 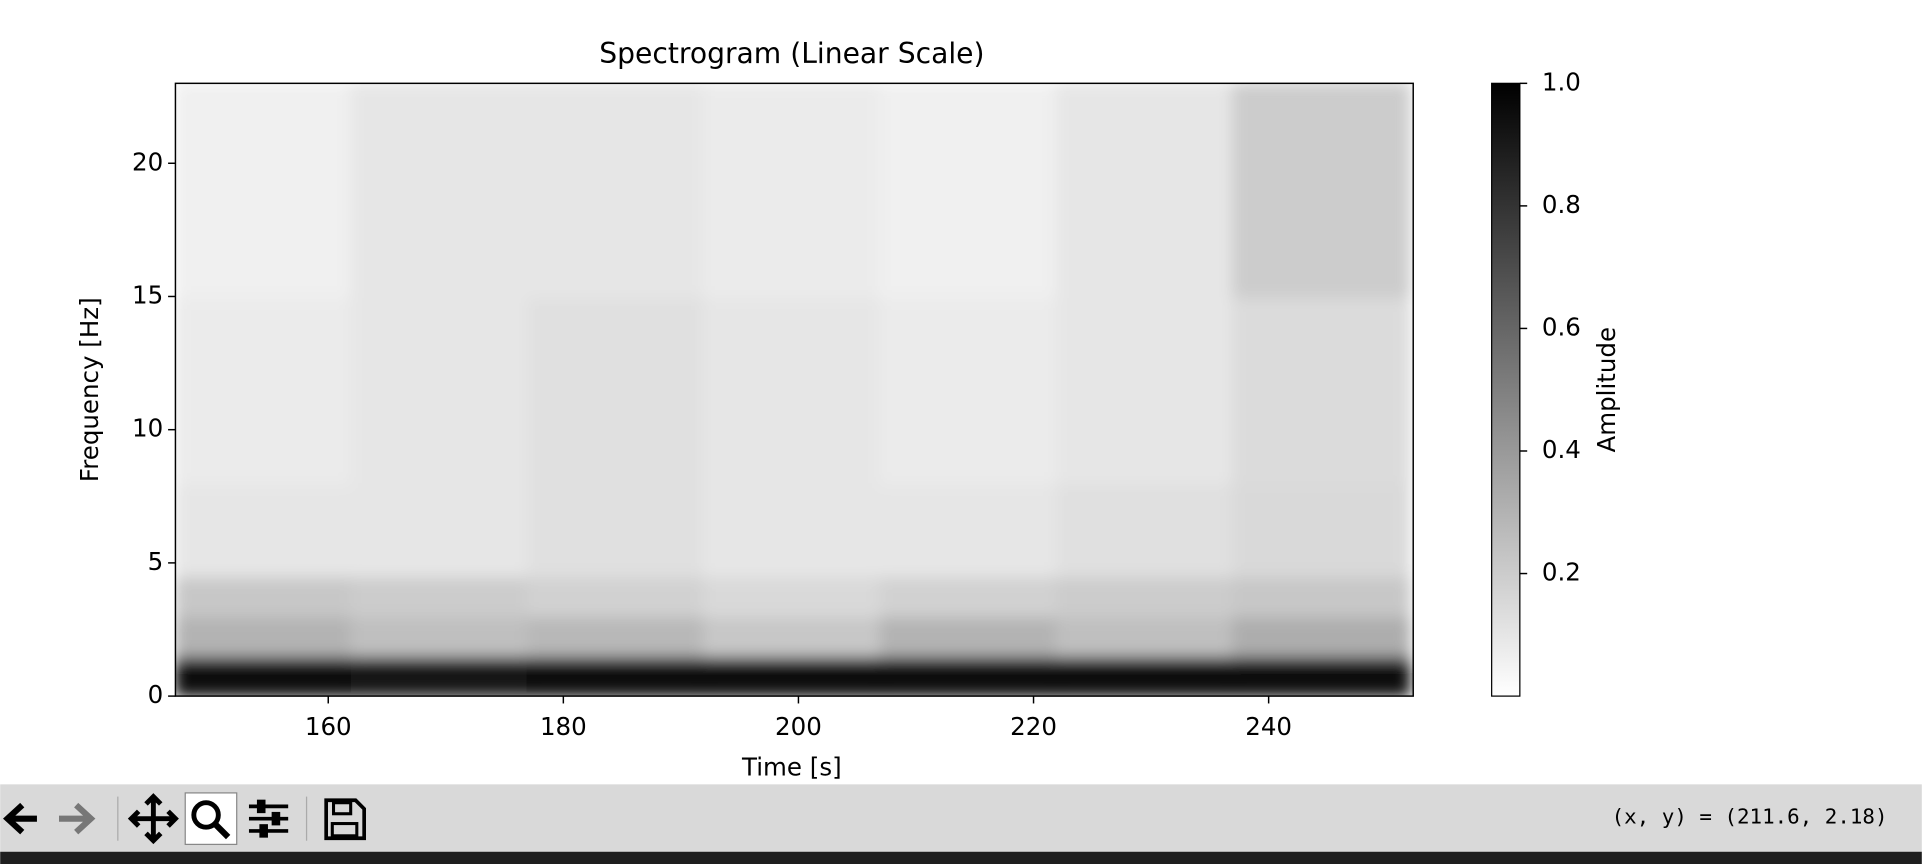 I want to click on x-tick-label: 180, so click(x=563, y=726).